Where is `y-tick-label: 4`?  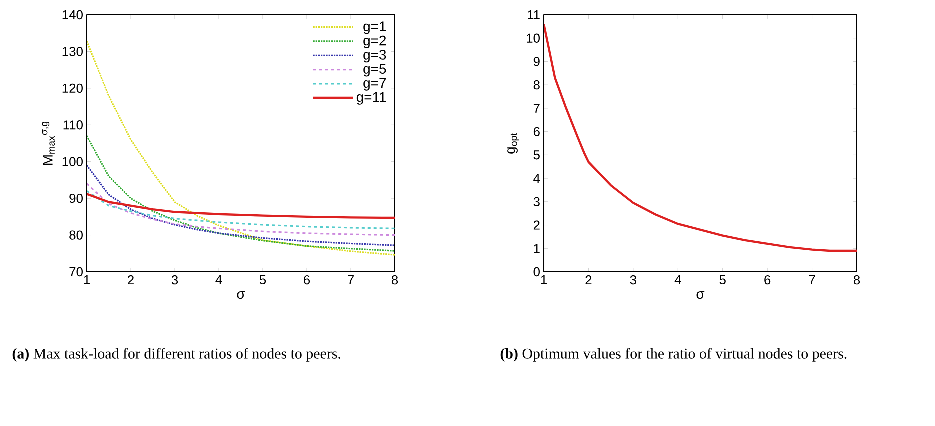
y-tick-label: 4 is located at coordinates (537, 178).